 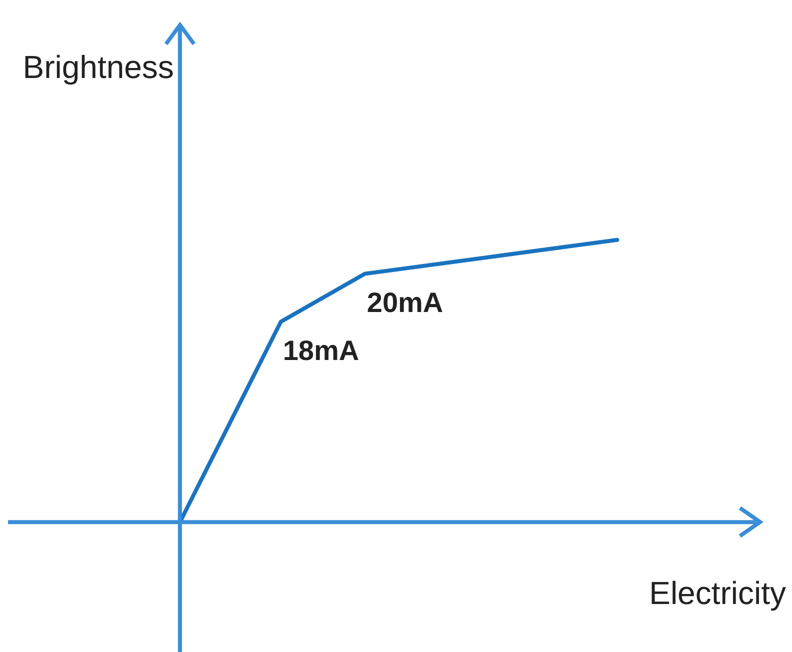 I want to click on y-axis-title: Brightness, so click(x=98, y=67).